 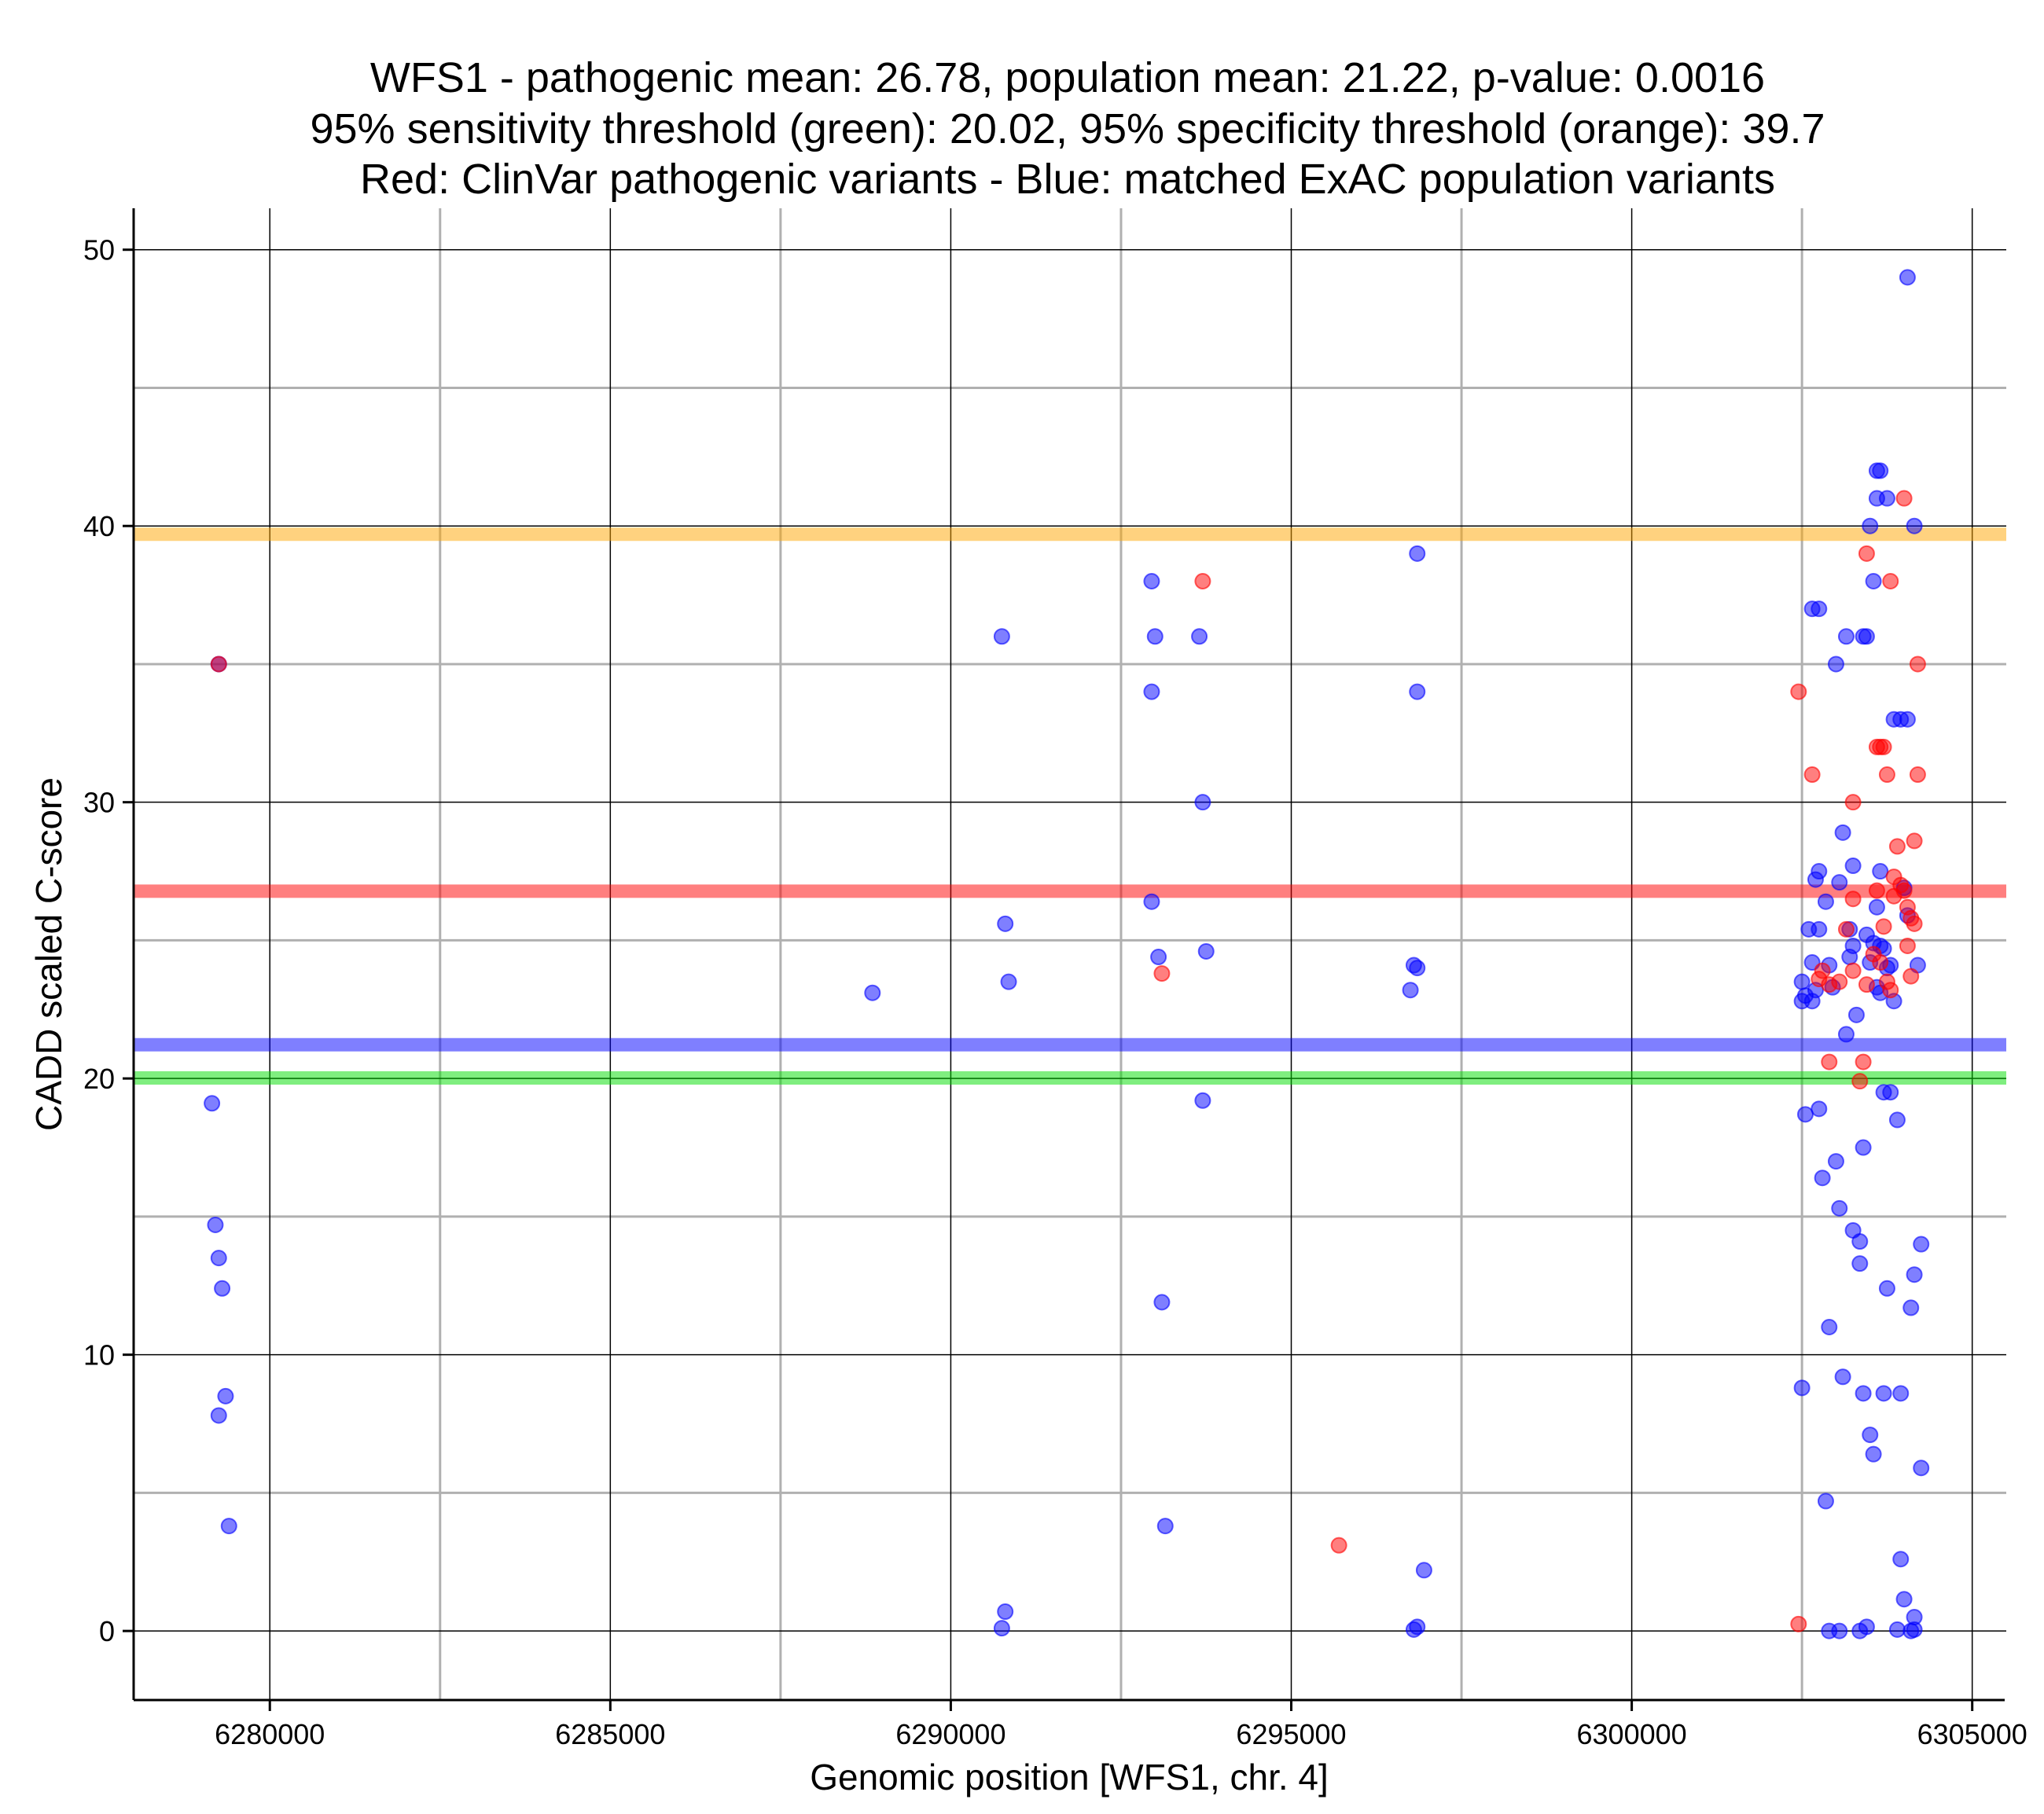 What do you see at coordinates (49, 954) in the screenshot?
I see `y-axis-title: CADD scaled C-score` at bounding box center [49, 954].